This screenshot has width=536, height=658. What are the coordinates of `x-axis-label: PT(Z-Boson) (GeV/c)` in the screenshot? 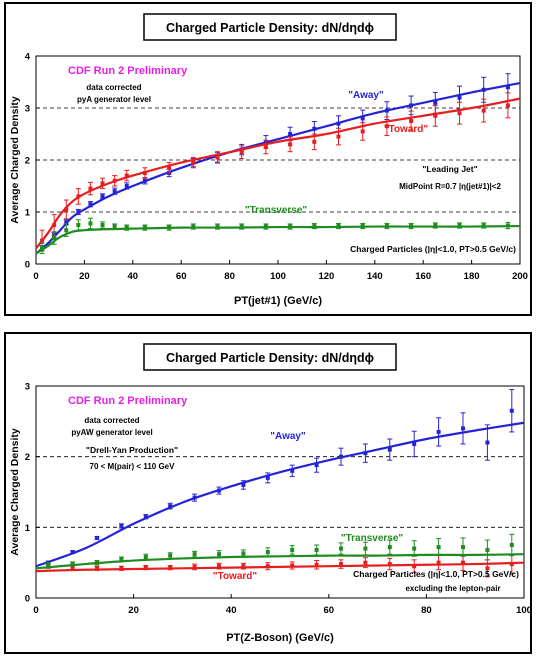 It's located at (280, 638).